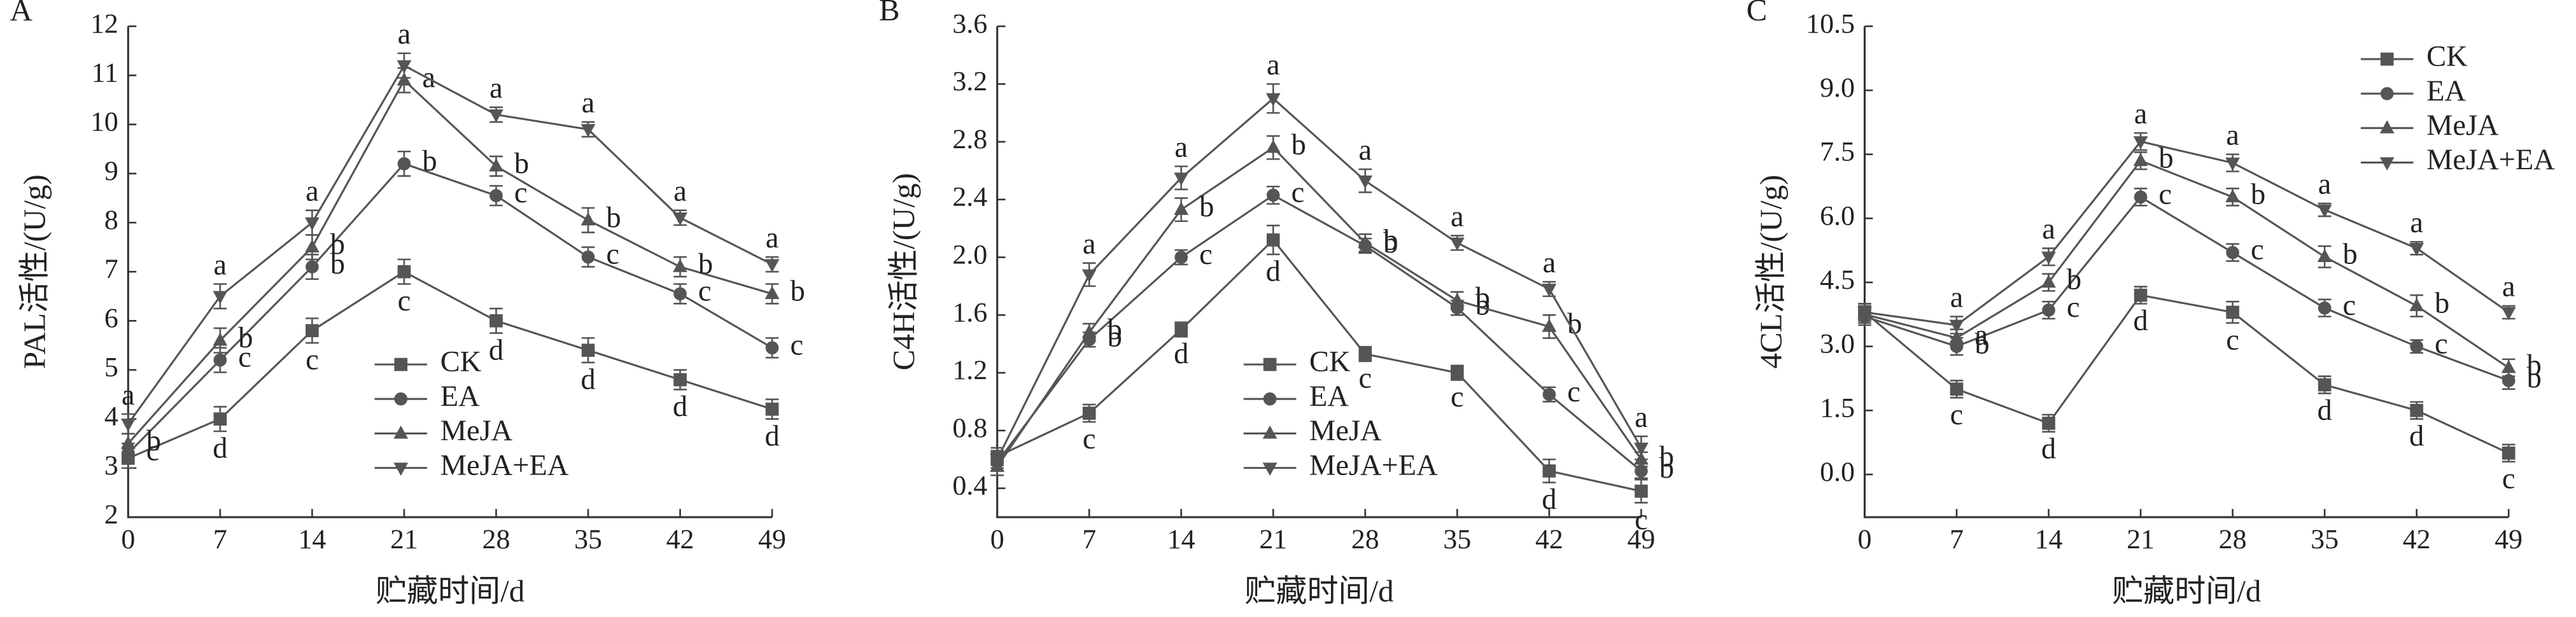  I want to click on y-tick-label: 8, so click(111, 220).